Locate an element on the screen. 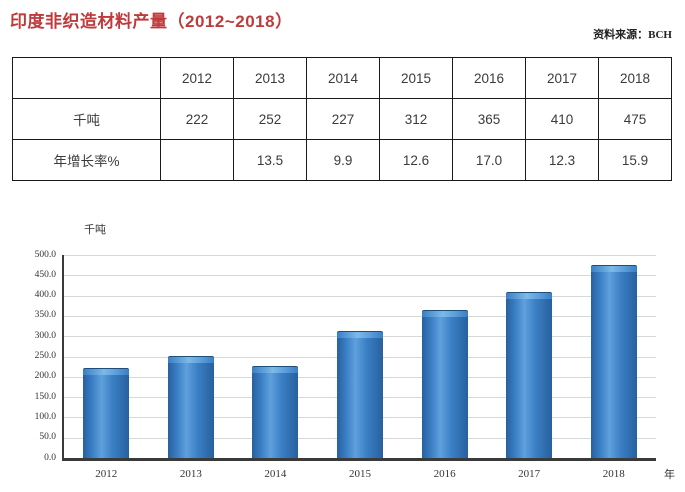  table-cell: 312 is located at coordinates (416, 119).